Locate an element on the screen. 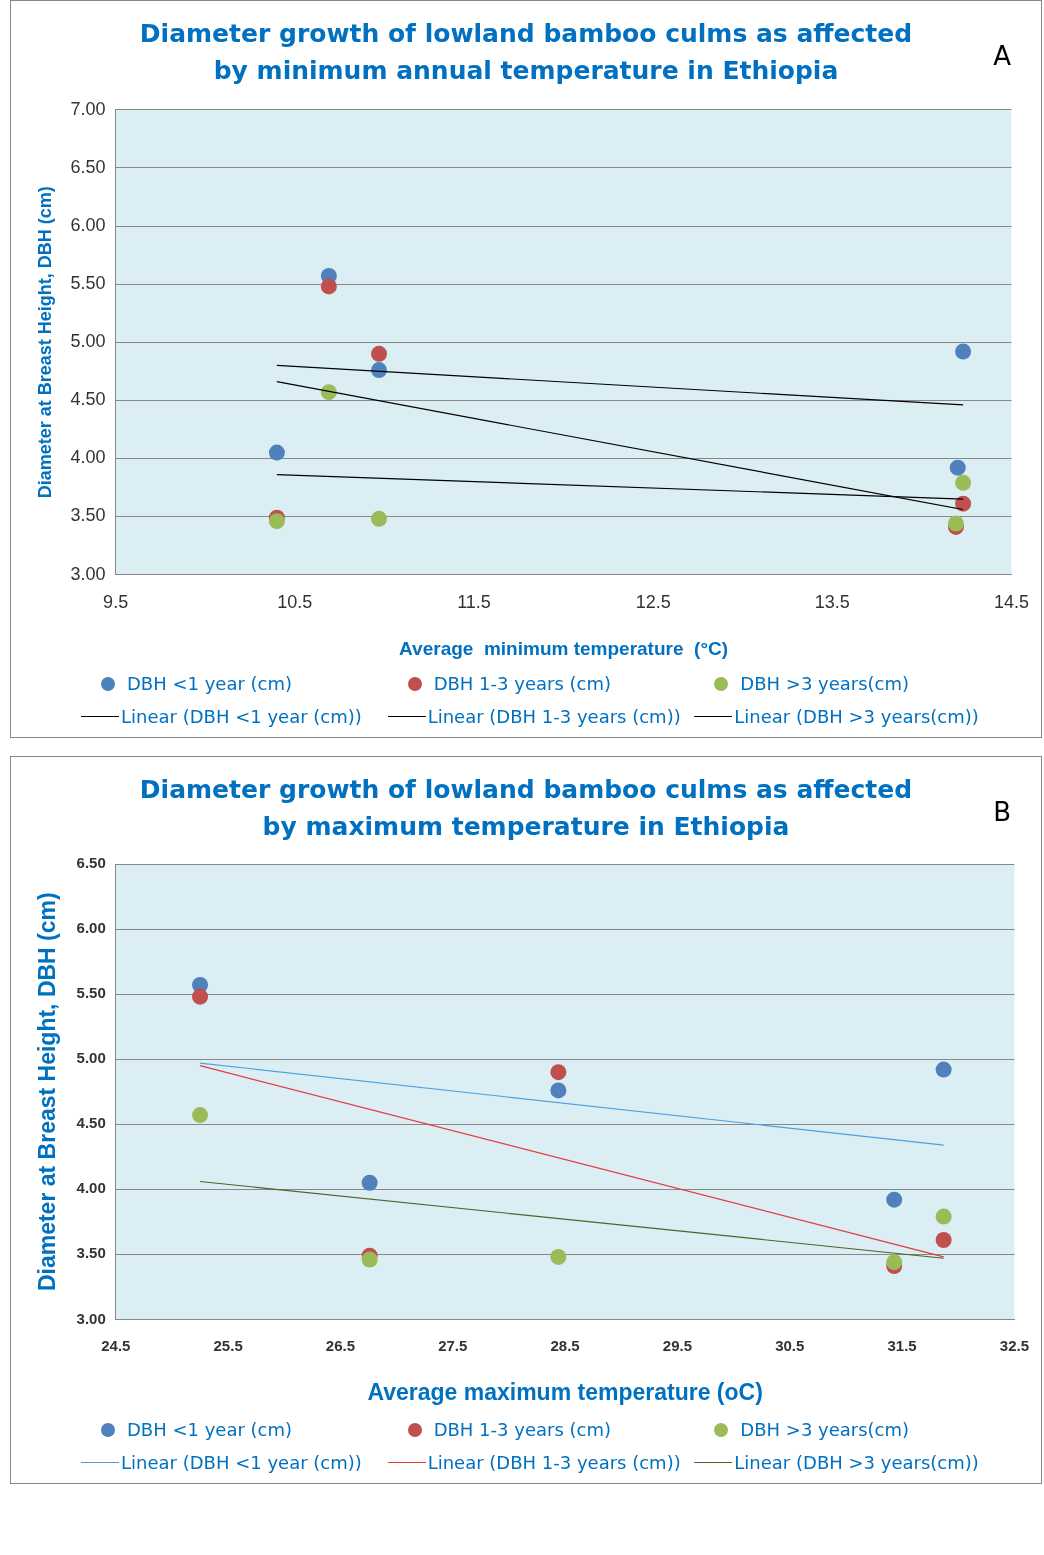  x-tick-label: 13.5 is located at coordinates (832, 602).